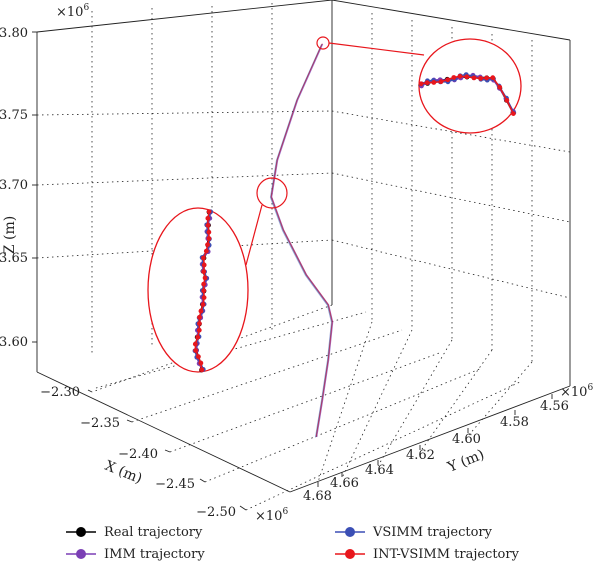 The width and height of the screenshot is (600, 567). I want to click on y-tick-label: 4.66, so click(344, 483).